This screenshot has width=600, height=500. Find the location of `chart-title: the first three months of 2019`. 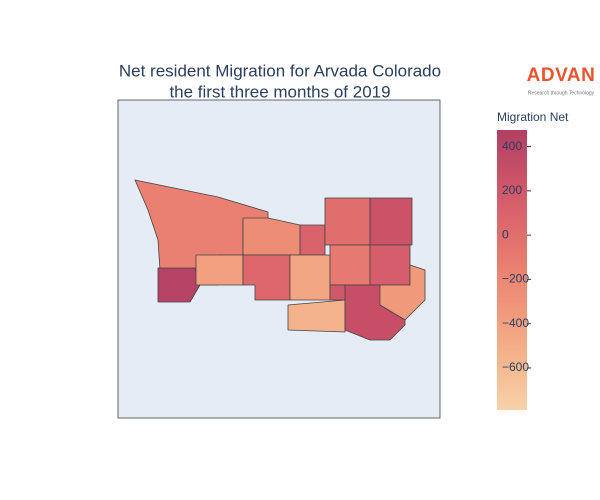

chart-title: the first three months of 2019 is located at coordinates (279, 91).